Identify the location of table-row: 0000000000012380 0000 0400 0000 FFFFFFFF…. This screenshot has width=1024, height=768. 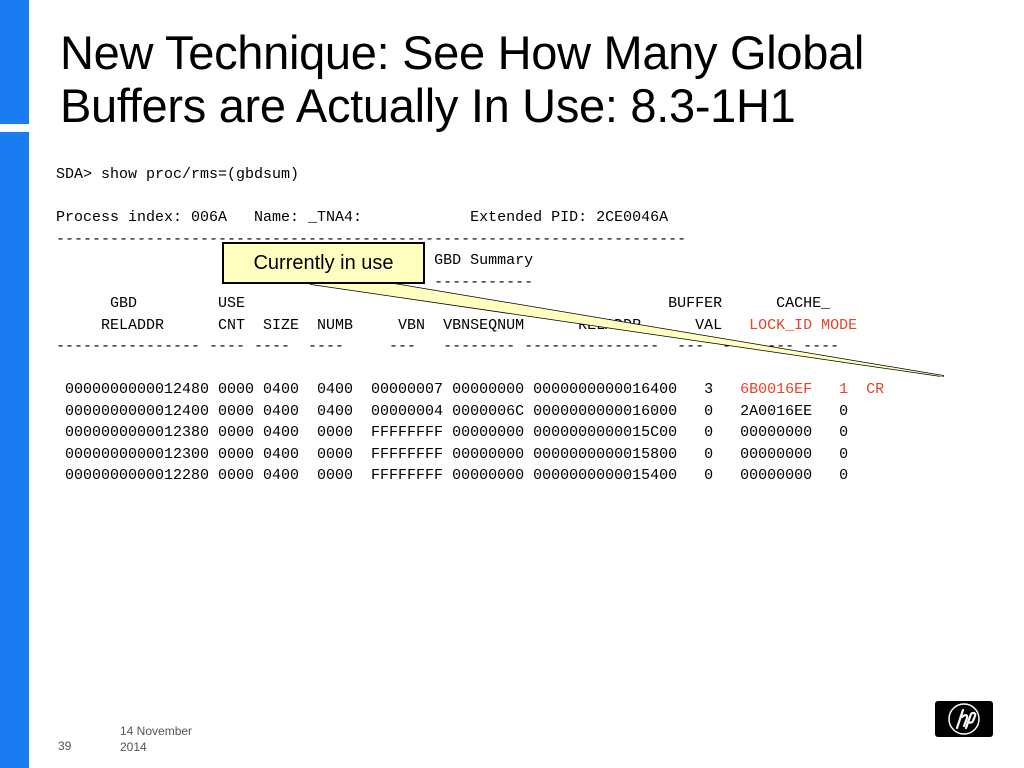
(452, 432).